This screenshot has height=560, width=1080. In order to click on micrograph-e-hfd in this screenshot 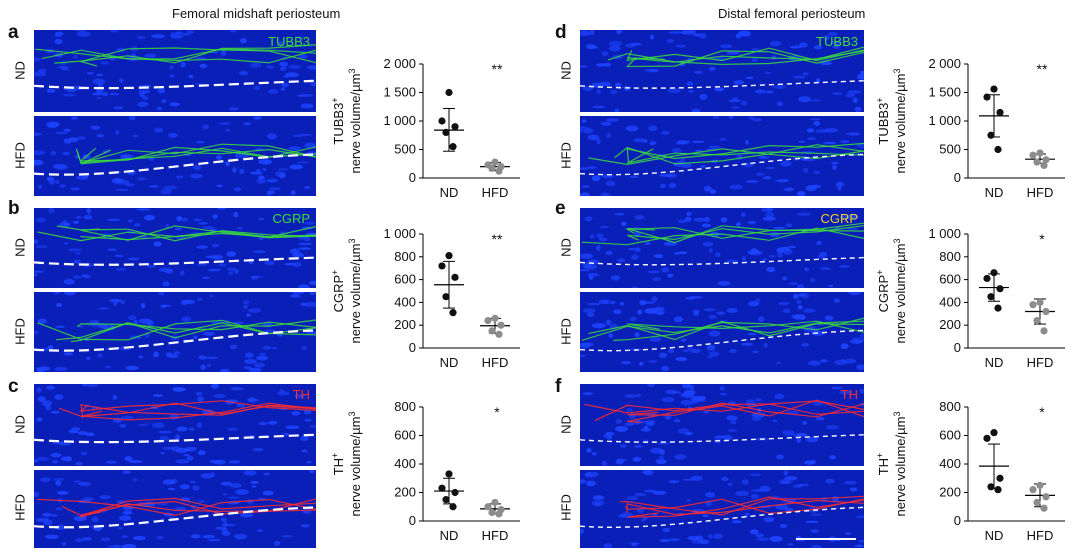, I will do `click(722, 332)`.